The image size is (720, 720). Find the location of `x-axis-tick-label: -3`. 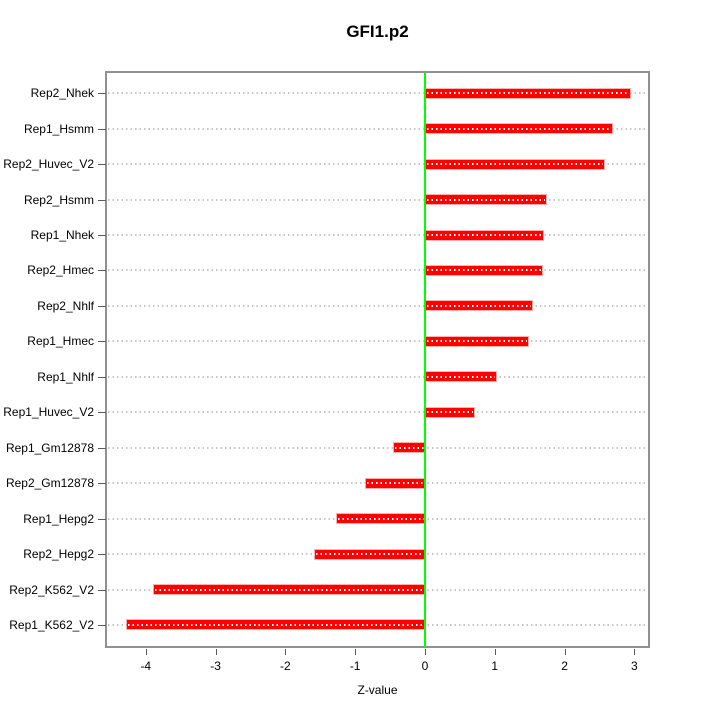

x-axis-tick-label: -3 is located at coordinates (215, 666).